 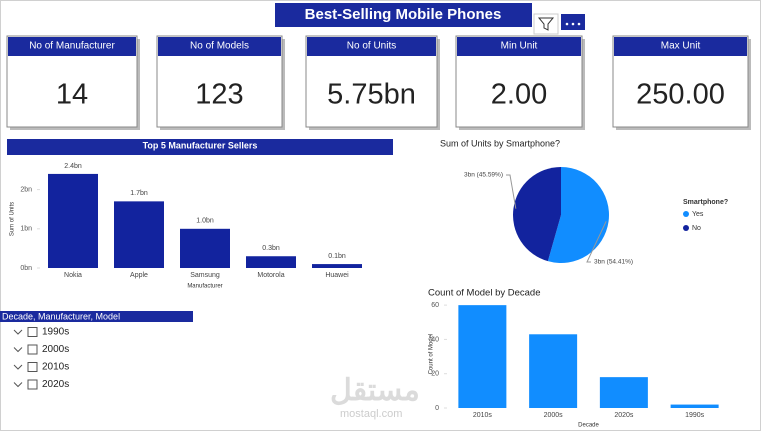 I want to click on card-label: Max Unit, so click(x=681, y=46).